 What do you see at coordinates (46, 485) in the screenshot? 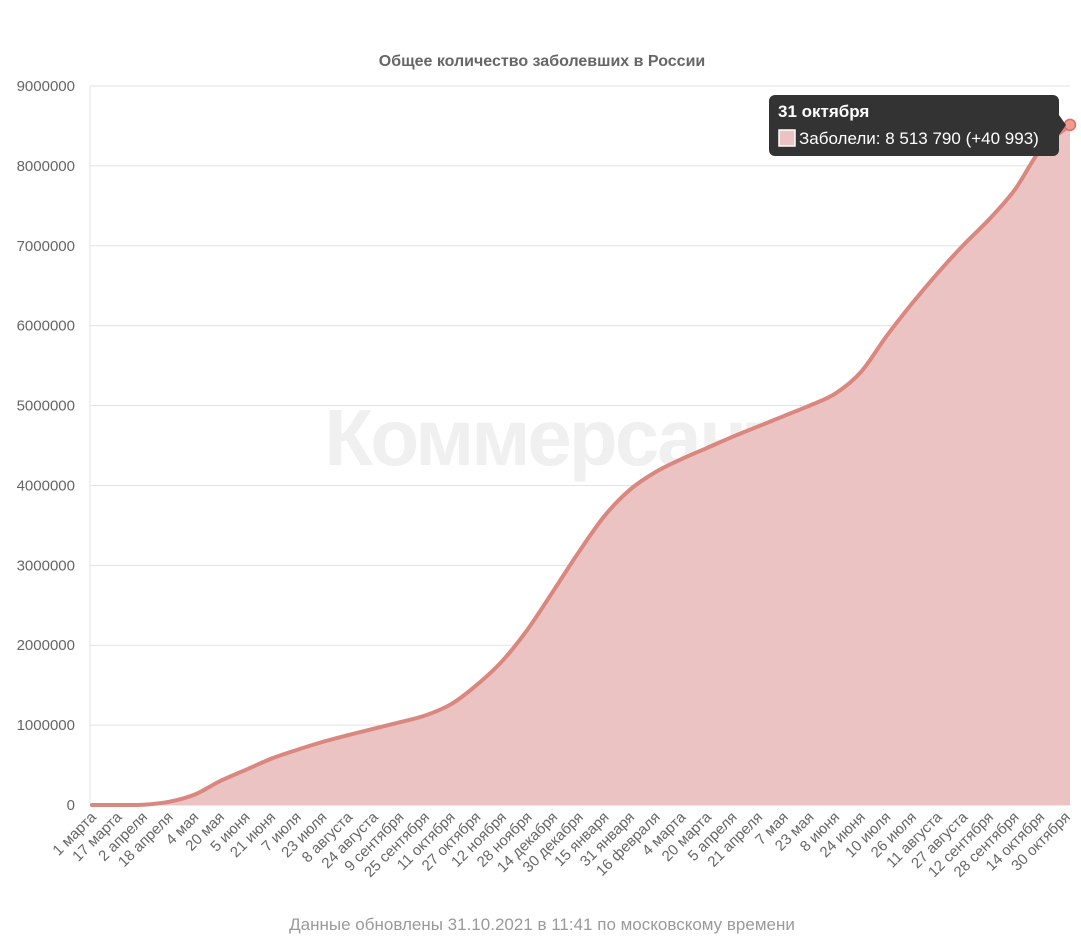
I see `y-tick-label: 4000000` at bounding box center [46, 485].